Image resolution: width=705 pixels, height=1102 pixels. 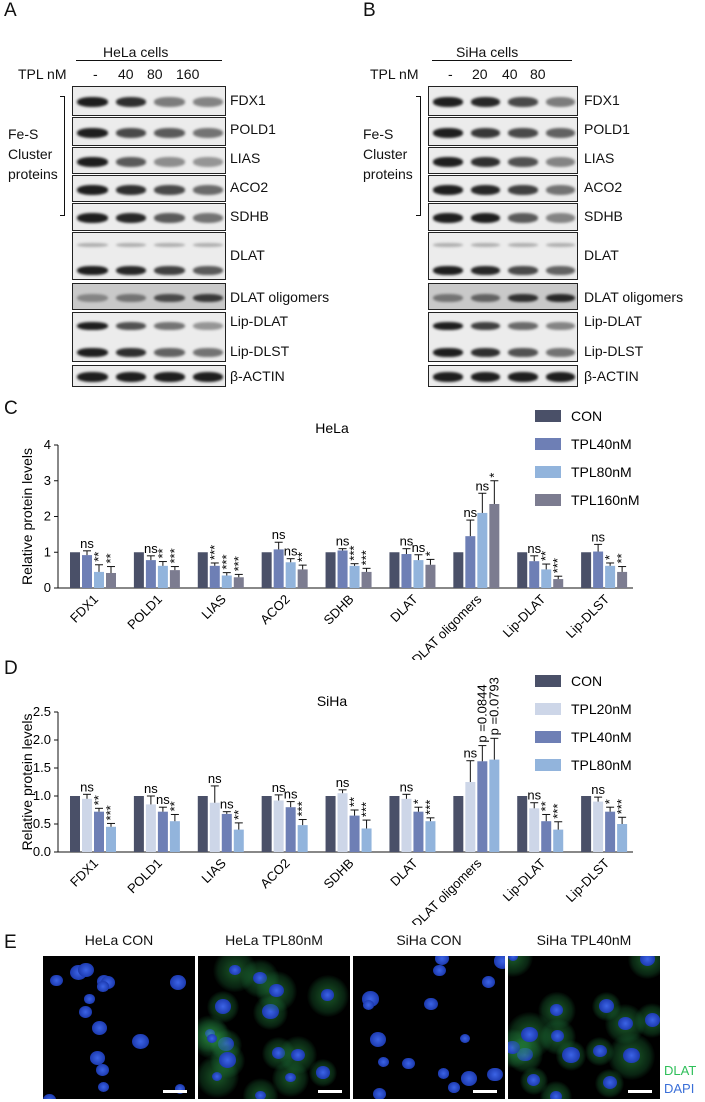 What do you see at coordinates (274, 940) in the screenshot?
I see `micrograph-title: HeLa TPL80nM` at bounding box center [274, 940].